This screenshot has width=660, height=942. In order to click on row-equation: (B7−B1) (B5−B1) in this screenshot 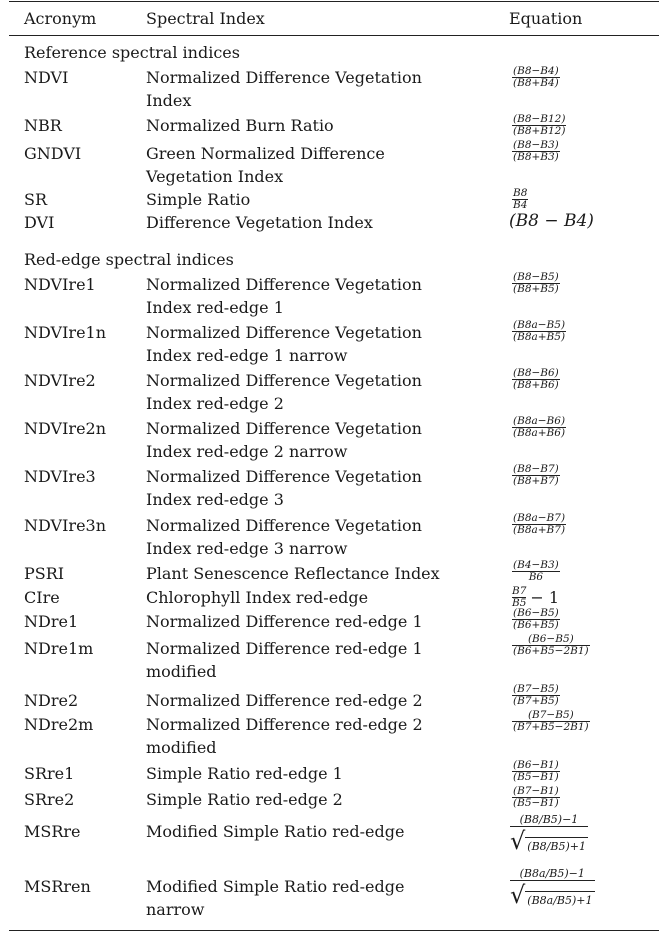, I will do `click(536, 797)`.